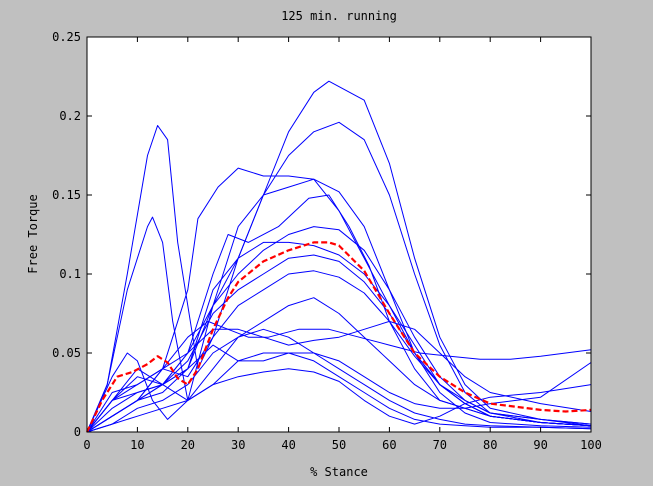  What do you see at coordinates (540, 445) in the screenshot?
I see `x-tick-label: 90` at bounding box center [540, 445].